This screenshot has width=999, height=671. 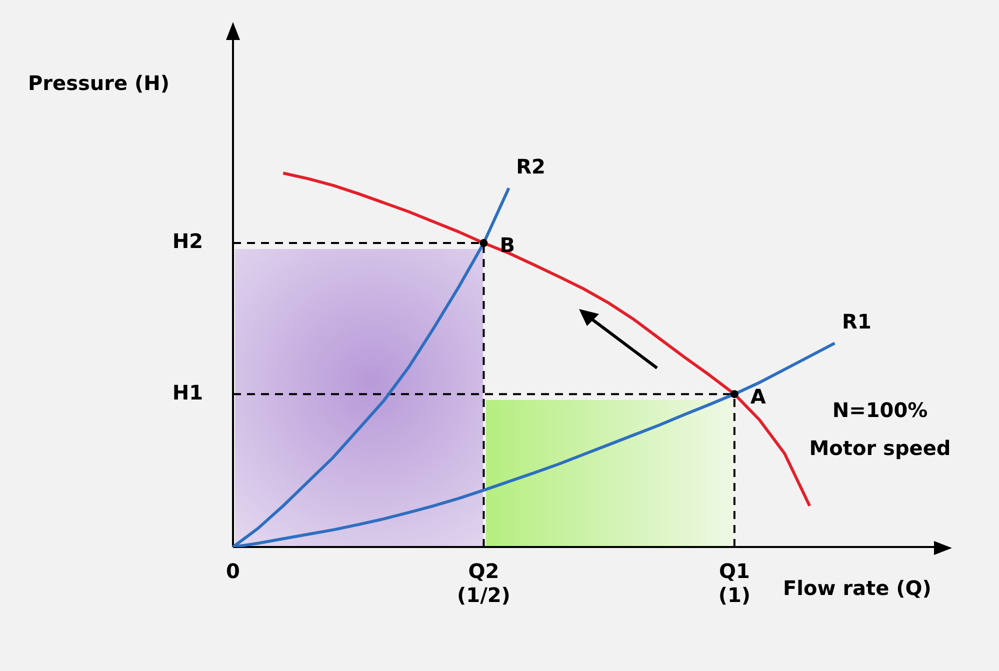 What do you see at coordinates (531, 166) in the screenshot?
I see `series-label: R2` at bounding box center [531, 166].